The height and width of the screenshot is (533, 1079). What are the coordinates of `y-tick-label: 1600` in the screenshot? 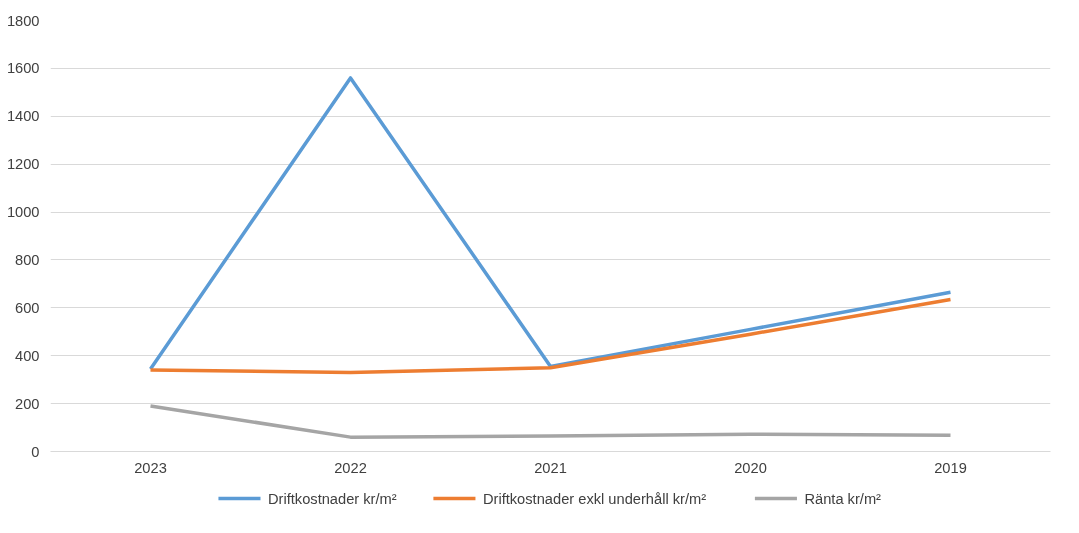 It's located at (23, 68).